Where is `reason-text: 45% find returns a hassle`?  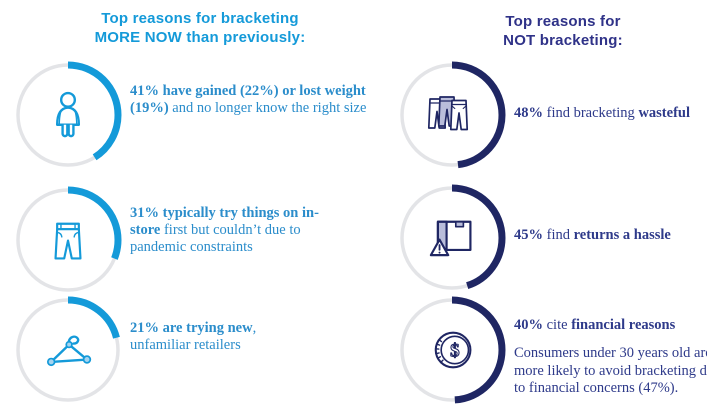
reason-text: 45% find returns a hassle is located at coordinates (610, 235).